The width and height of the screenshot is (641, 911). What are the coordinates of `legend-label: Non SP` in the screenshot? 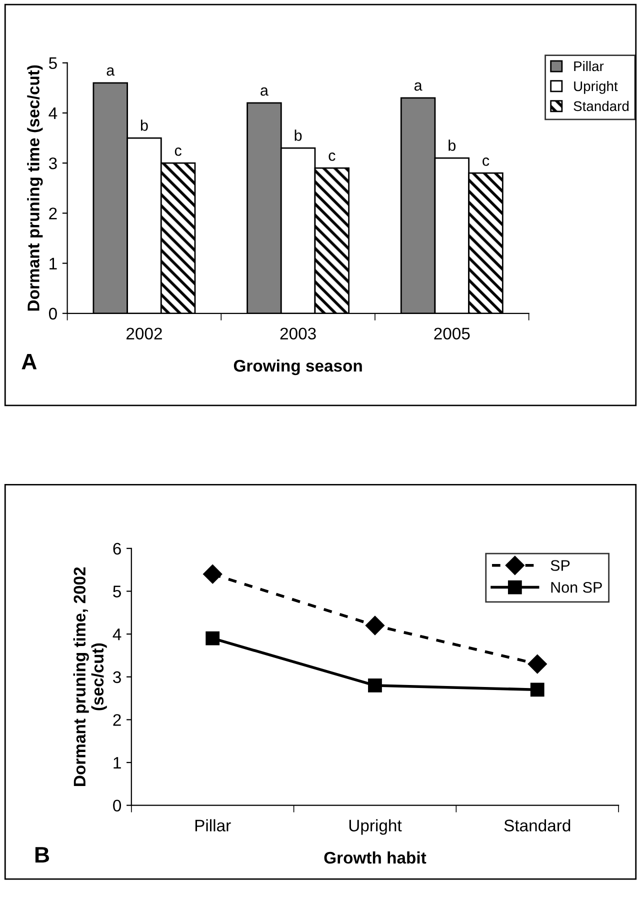 It's located at (576, 587).